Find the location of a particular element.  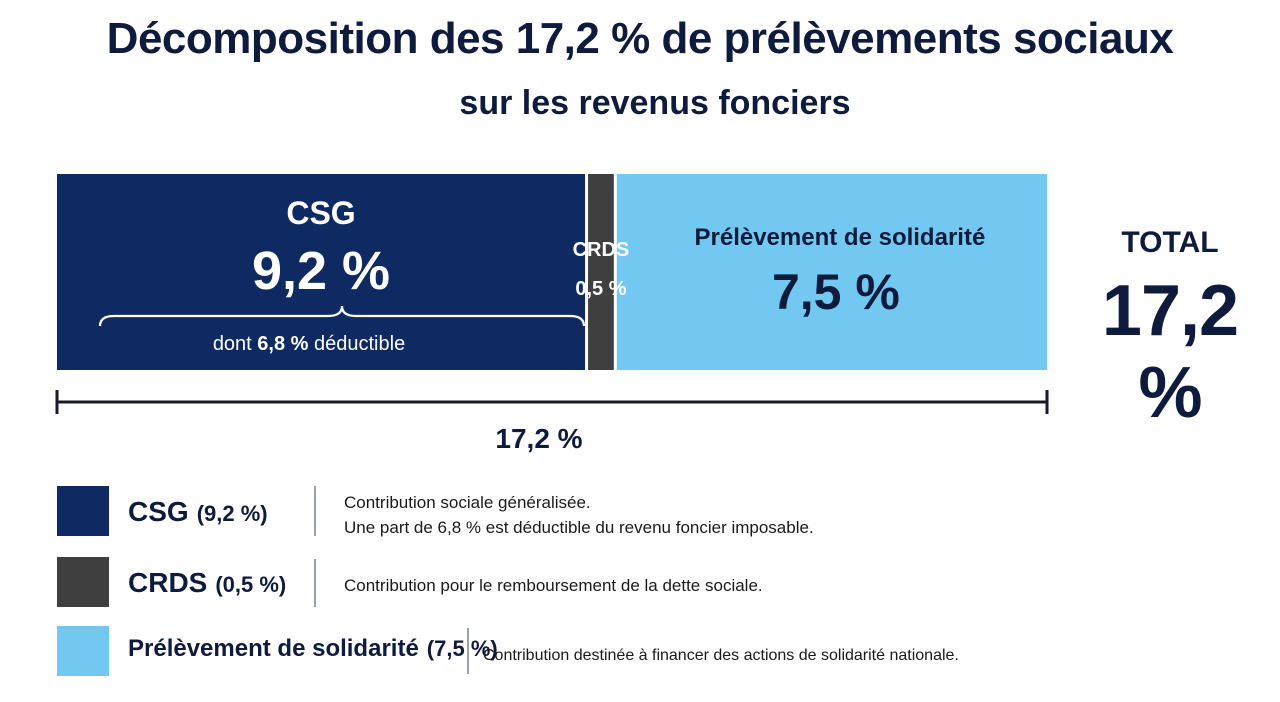

deductible-note: dont 6,8 % déductible is located at coordinates (309, 344).